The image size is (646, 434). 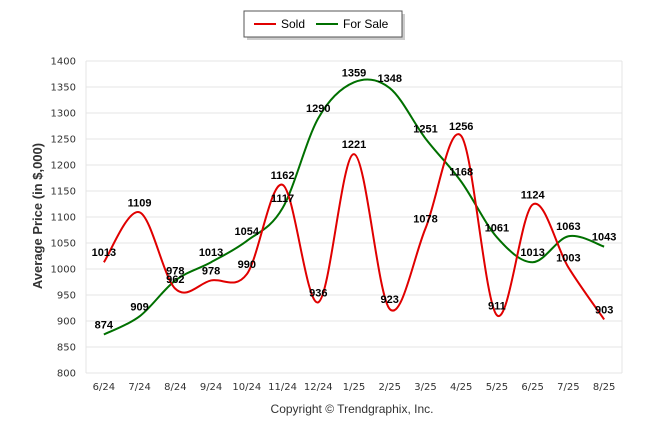 What do you see at coordinates (139, 387) in the screenshot?
I see `x-tick-label: 7/24` at bounding box center [139, 387].